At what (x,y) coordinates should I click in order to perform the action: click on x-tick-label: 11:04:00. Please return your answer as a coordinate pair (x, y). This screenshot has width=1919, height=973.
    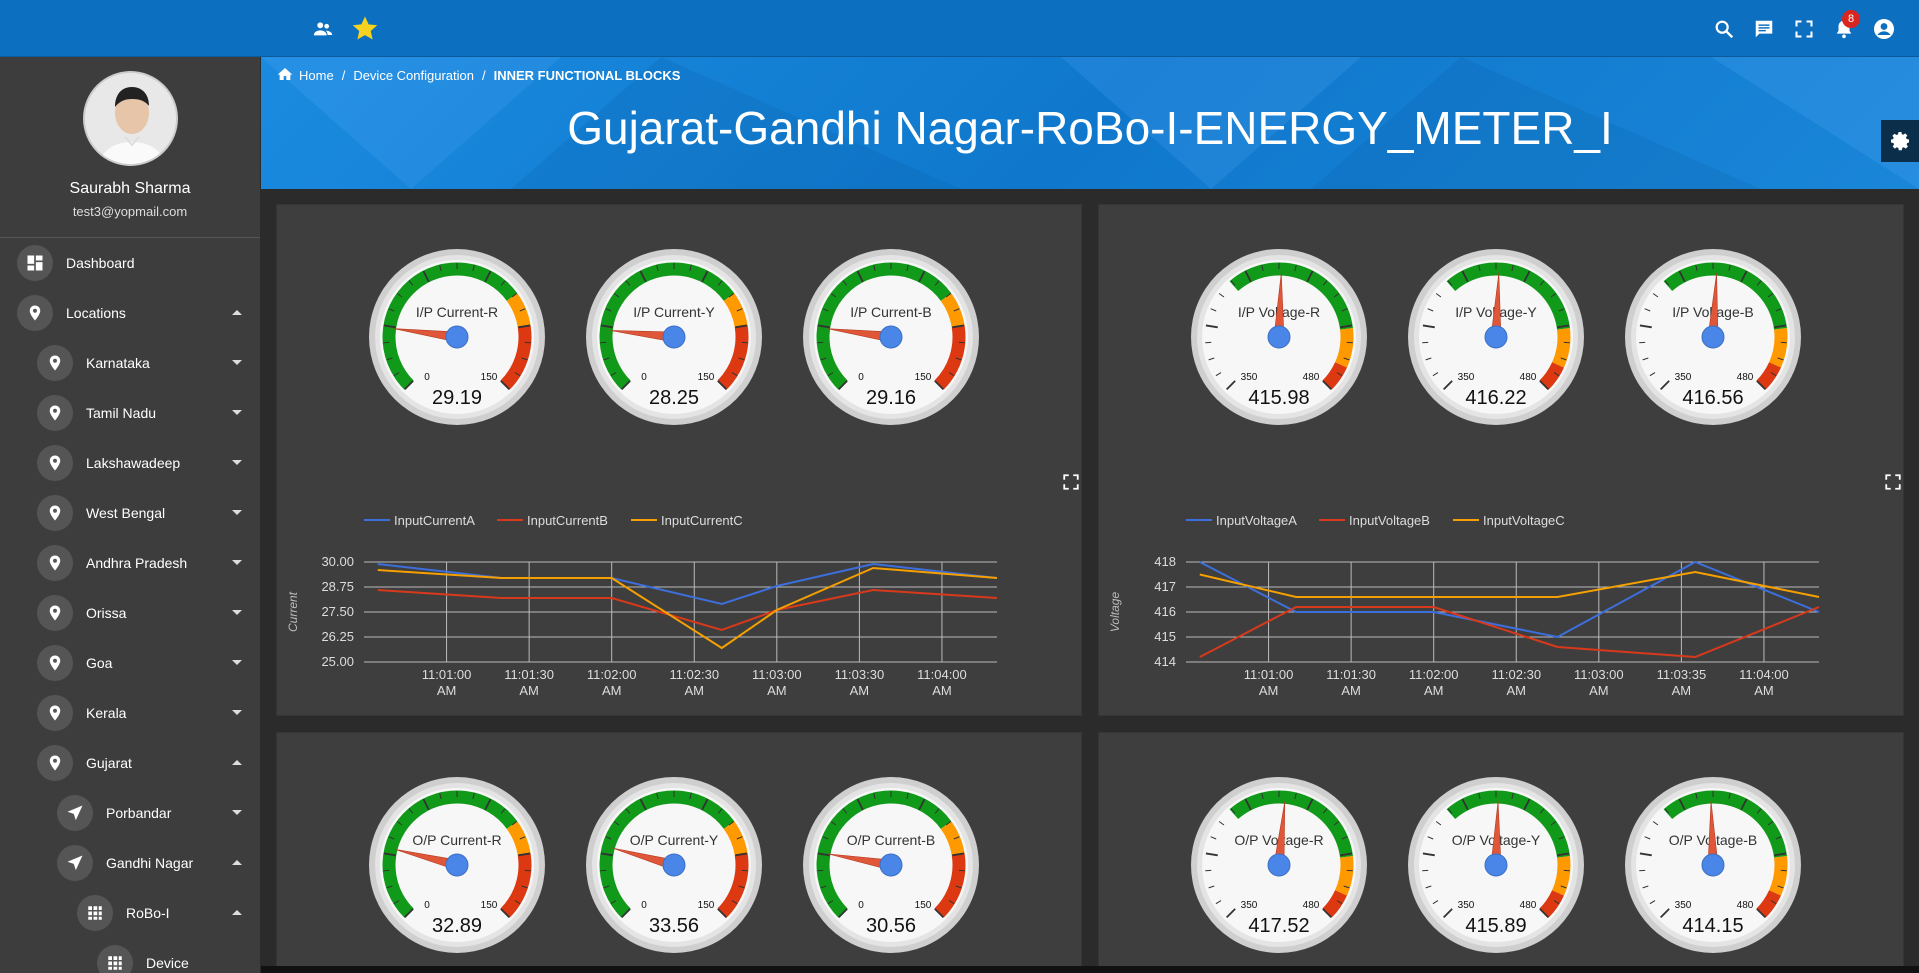
    Looking at the image, I should click on (1764, 674).